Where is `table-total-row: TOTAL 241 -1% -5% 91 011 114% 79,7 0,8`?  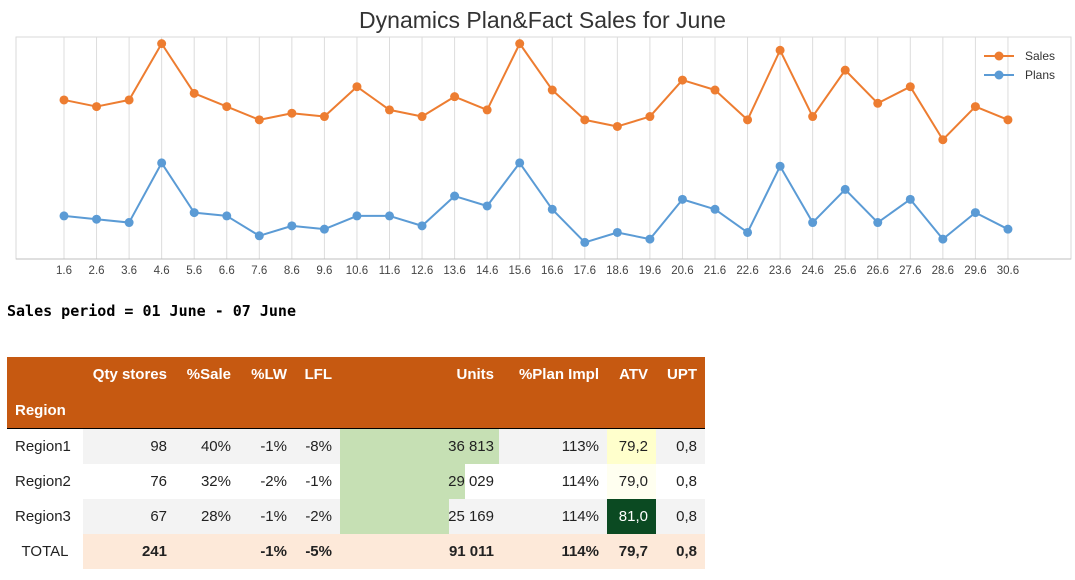 table-total-row: TOTAL 241 -1% -5% 91 011 114% 79,7 0,8 is located at coordinates (356, 551).